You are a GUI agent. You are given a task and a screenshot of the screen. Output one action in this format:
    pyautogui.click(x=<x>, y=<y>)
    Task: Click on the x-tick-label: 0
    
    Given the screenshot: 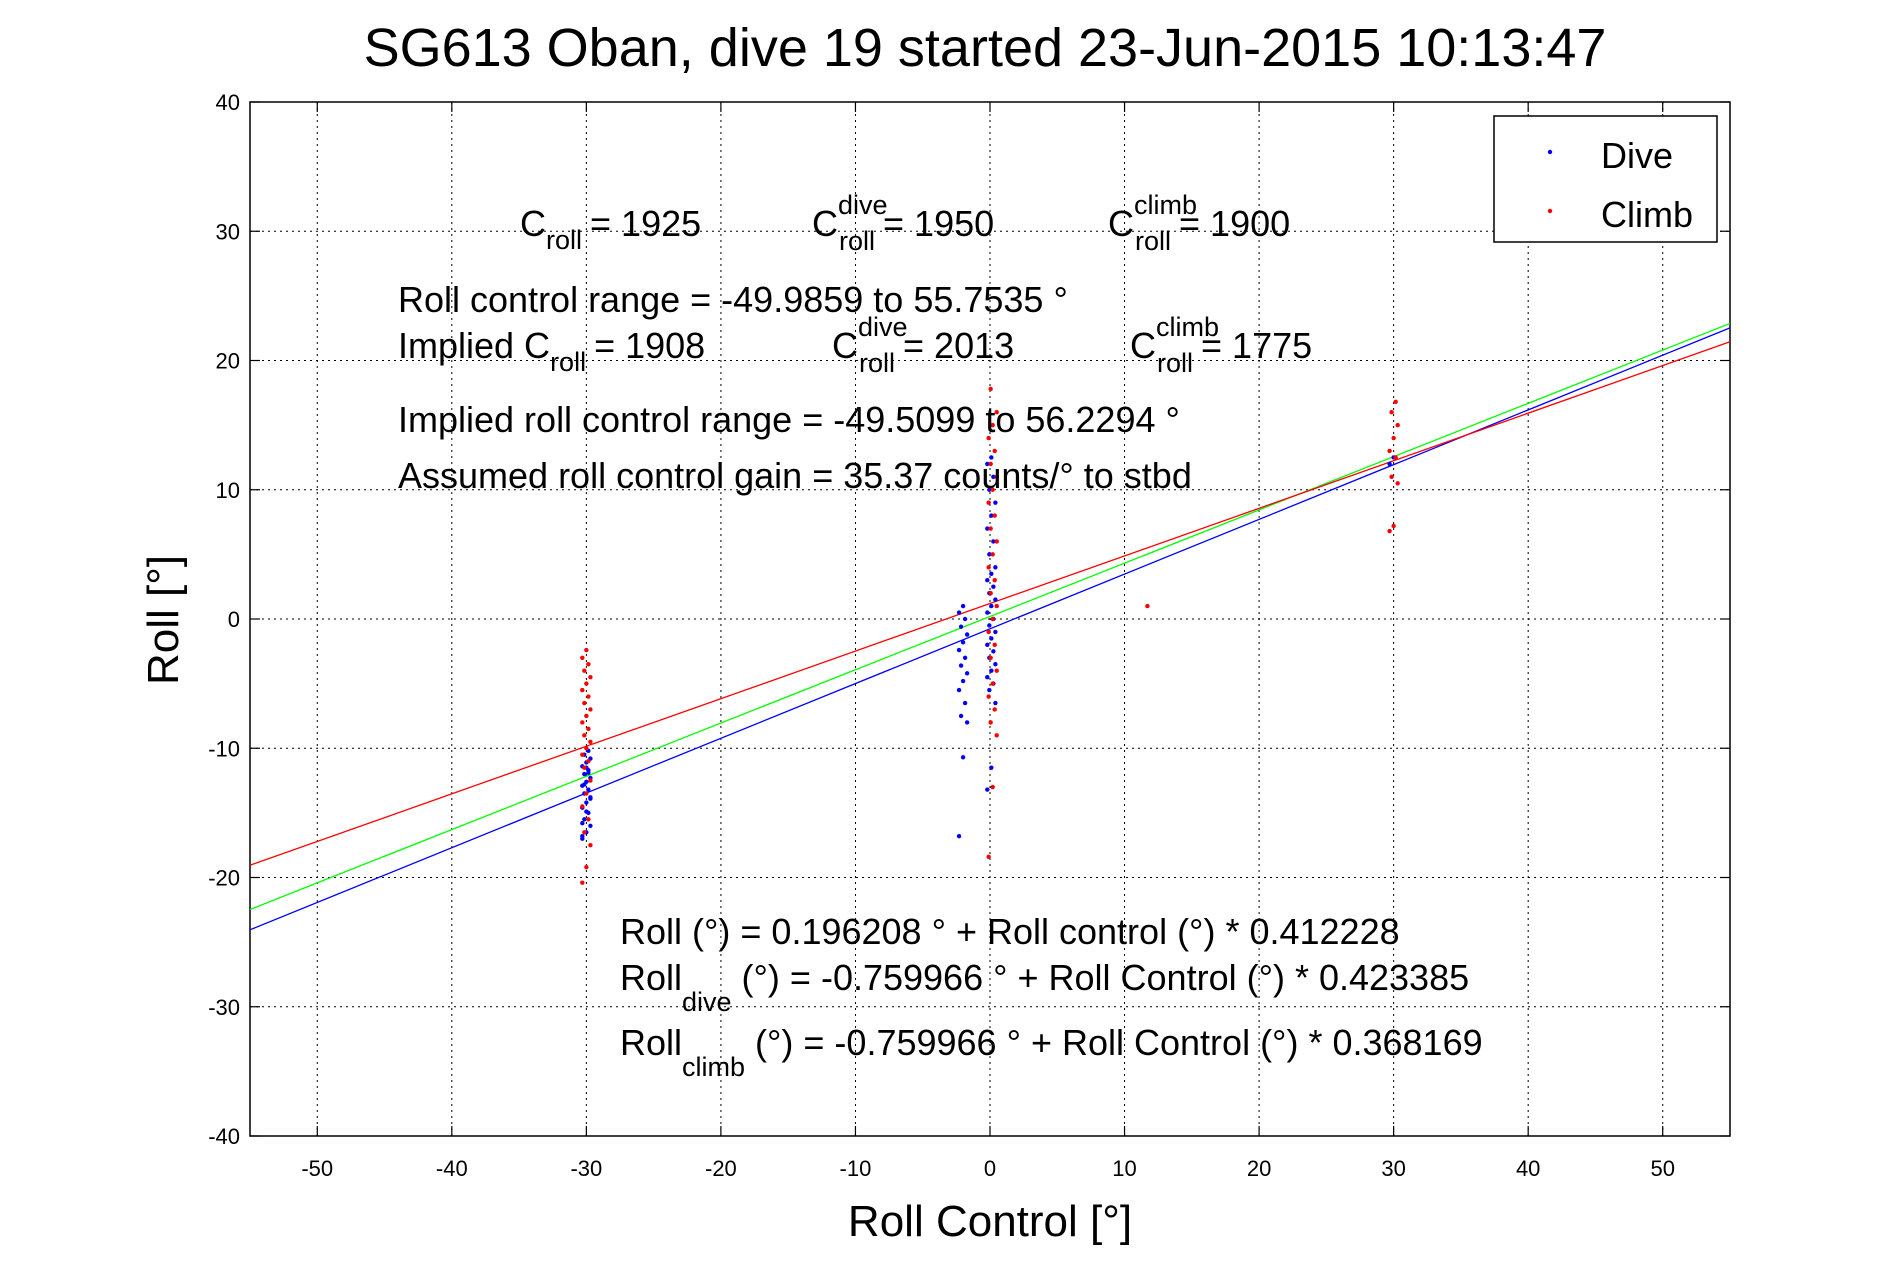 What is the action you would take?
    pyautogui.click(x=990, y=1168)
    